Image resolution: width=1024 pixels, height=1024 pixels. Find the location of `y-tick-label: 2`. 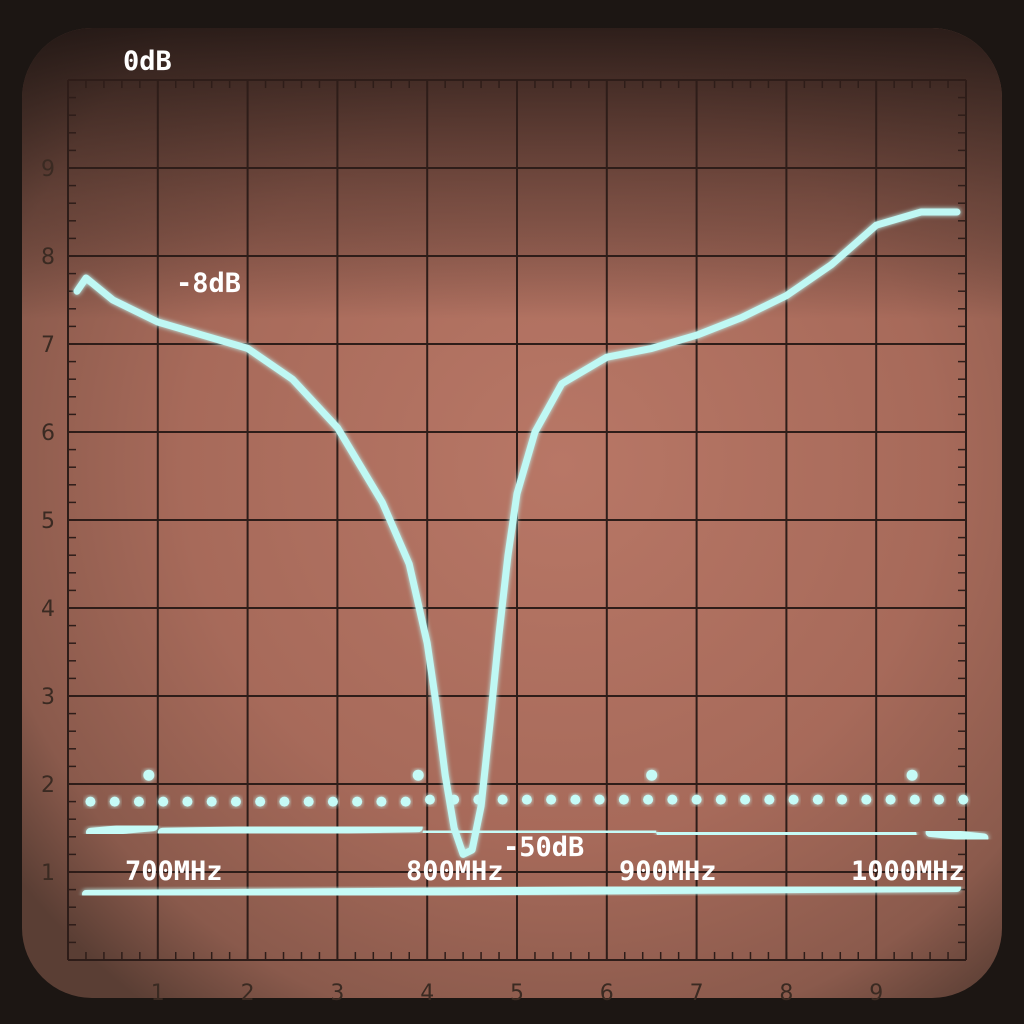

y-tick-label: 2 is located at coordinates (48, 785).